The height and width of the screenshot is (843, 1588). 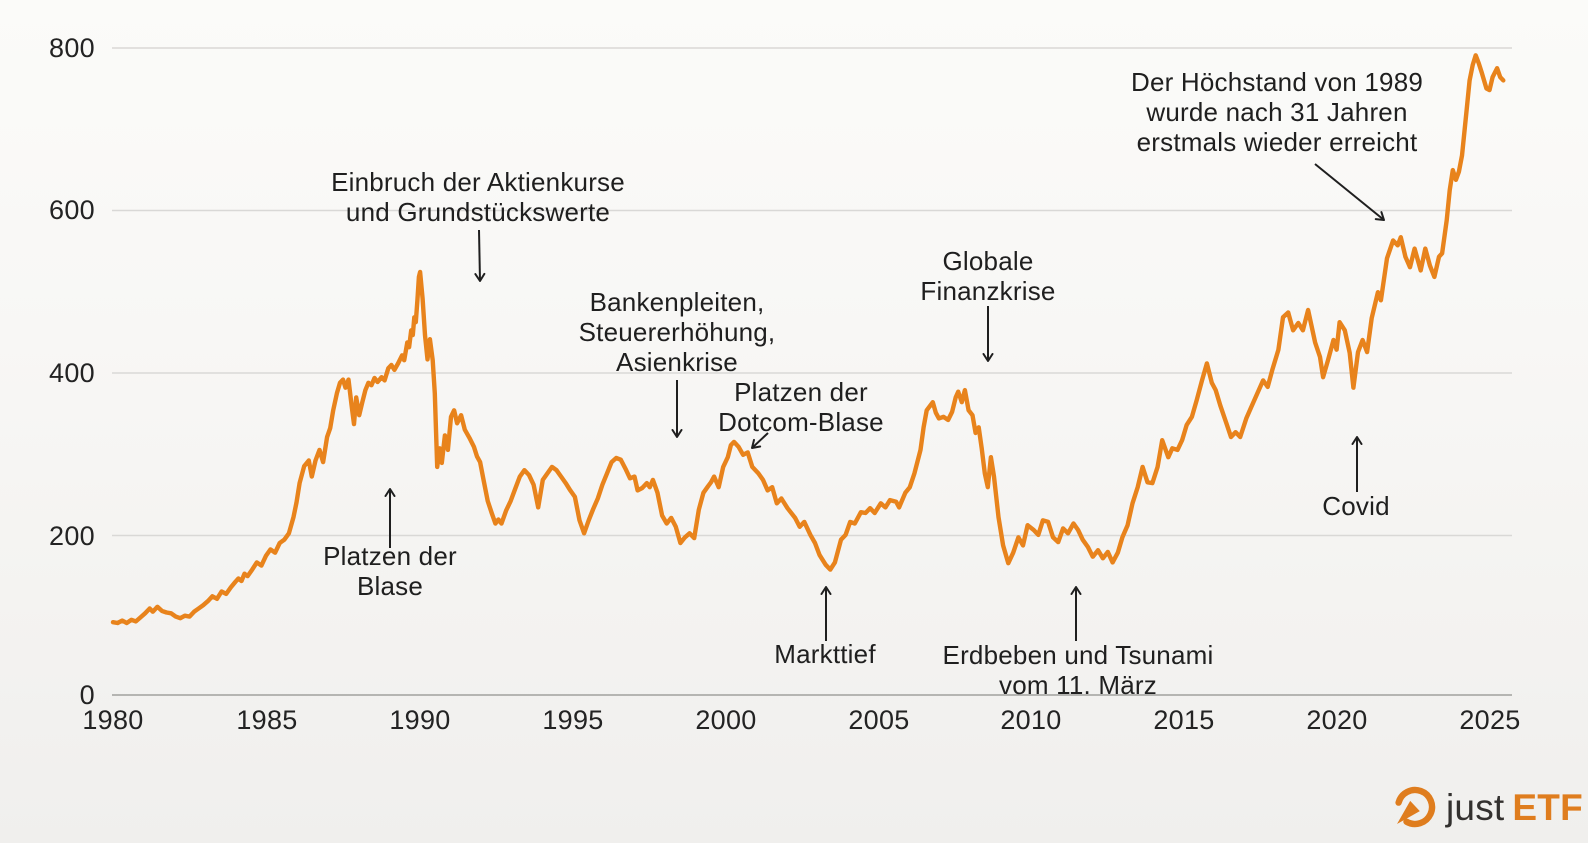 I want to click on annotation-platzen-blase: Platzen der Blase, so click(x=390, y=571).